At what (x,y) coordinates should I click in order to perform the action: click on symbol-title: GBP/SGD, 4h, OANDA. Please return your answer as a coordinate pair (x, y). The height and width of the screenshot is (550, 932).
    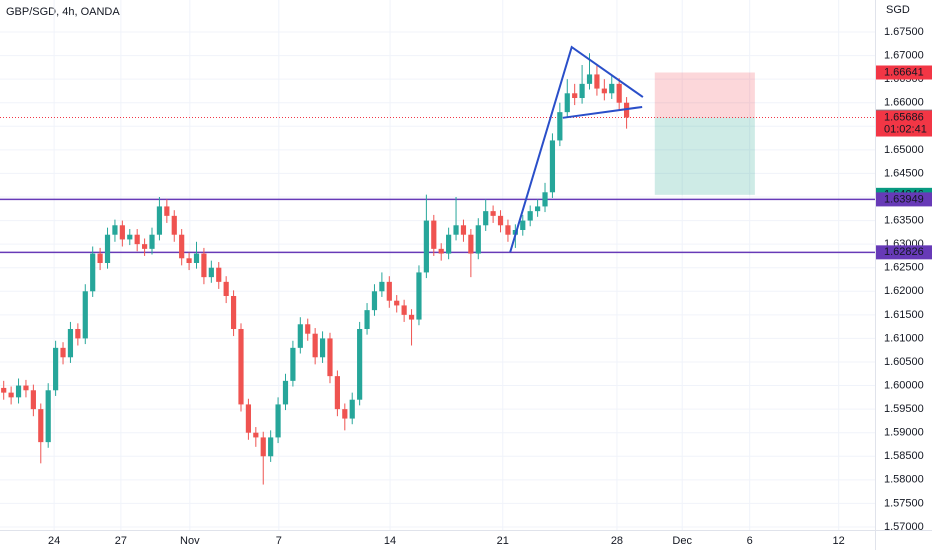
    Looking at the image, I should click on (63, 12).